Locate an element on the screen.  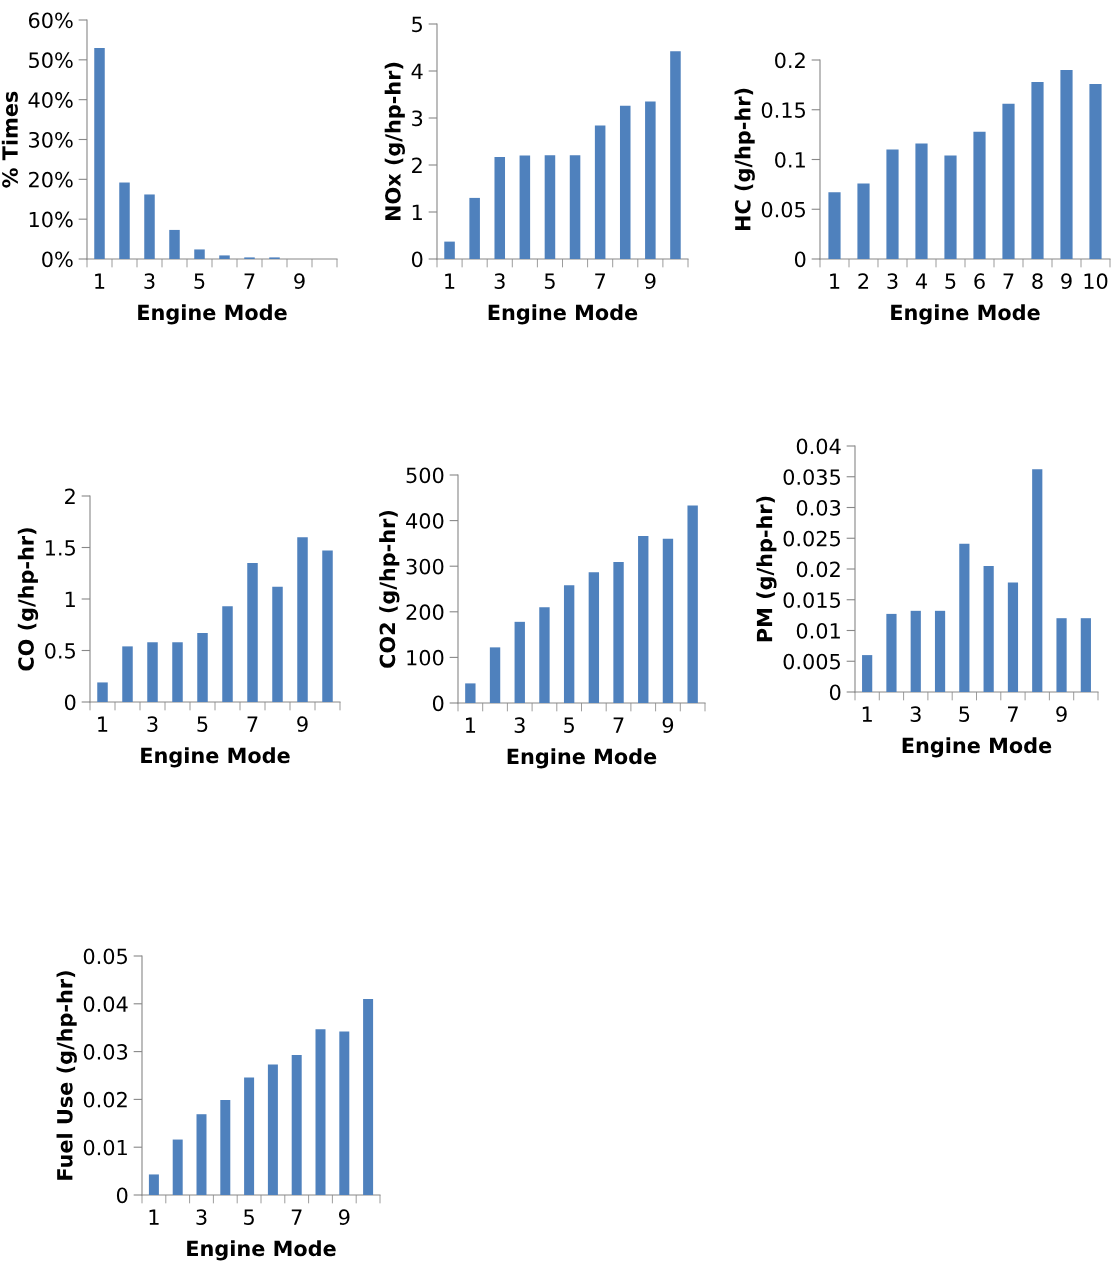
y-tick-label: 1.5 is located at coordinates (60, 548).